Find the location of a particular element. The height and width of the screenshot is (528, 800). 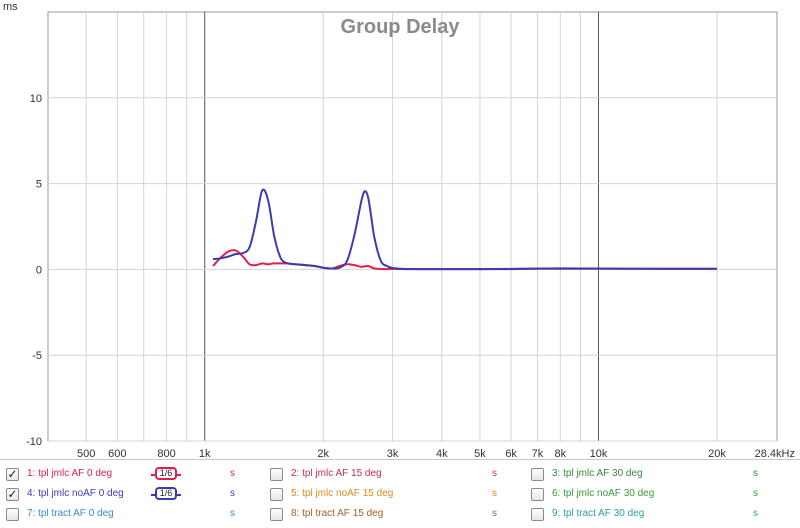

x-tick-label: 4k is located at coordinates (442, 453).